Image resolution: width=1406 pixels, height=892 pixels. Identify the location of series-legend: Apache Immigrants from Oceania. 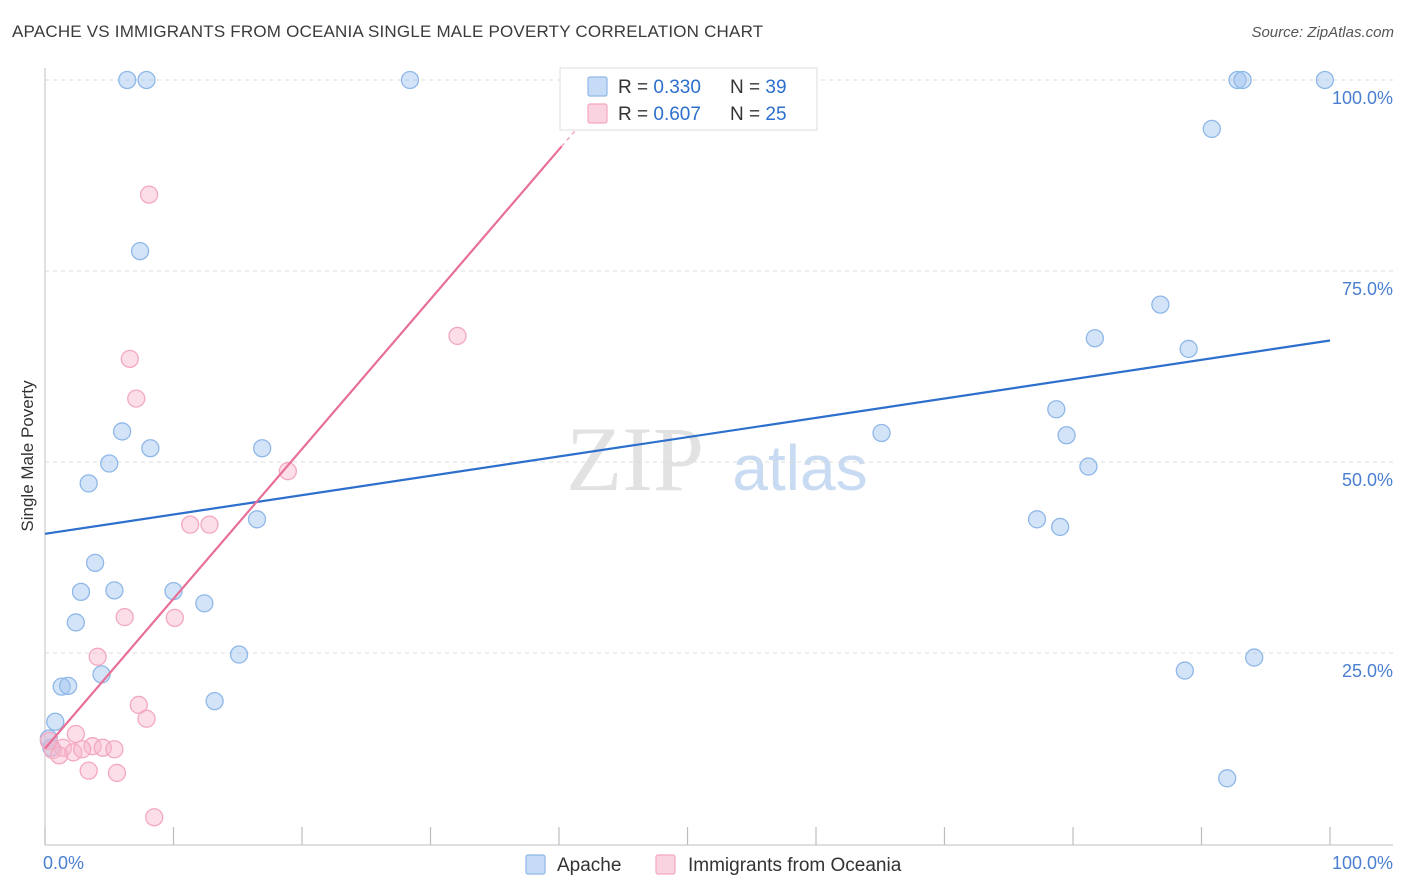
(713, 865).